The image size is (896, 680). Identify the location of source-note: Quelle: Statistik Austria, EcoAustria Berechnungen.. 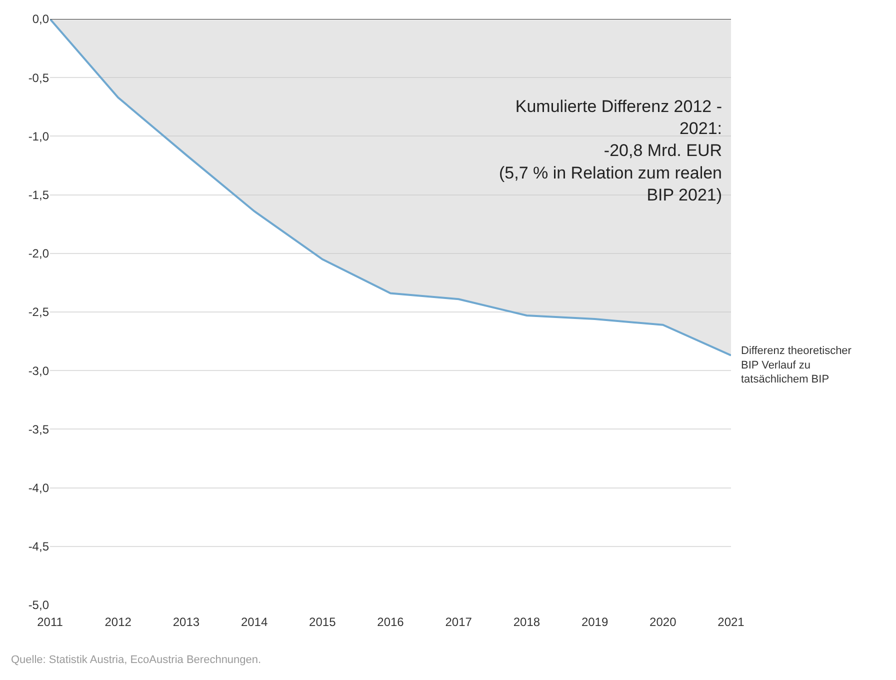
(136, 660).